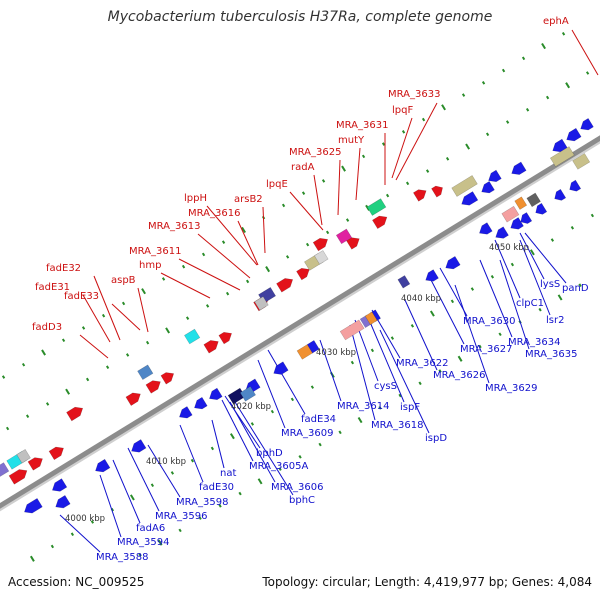  Describe the element at coordinates (303, 167) in the screenshot. I see `feature-label-top: radA` at that location.